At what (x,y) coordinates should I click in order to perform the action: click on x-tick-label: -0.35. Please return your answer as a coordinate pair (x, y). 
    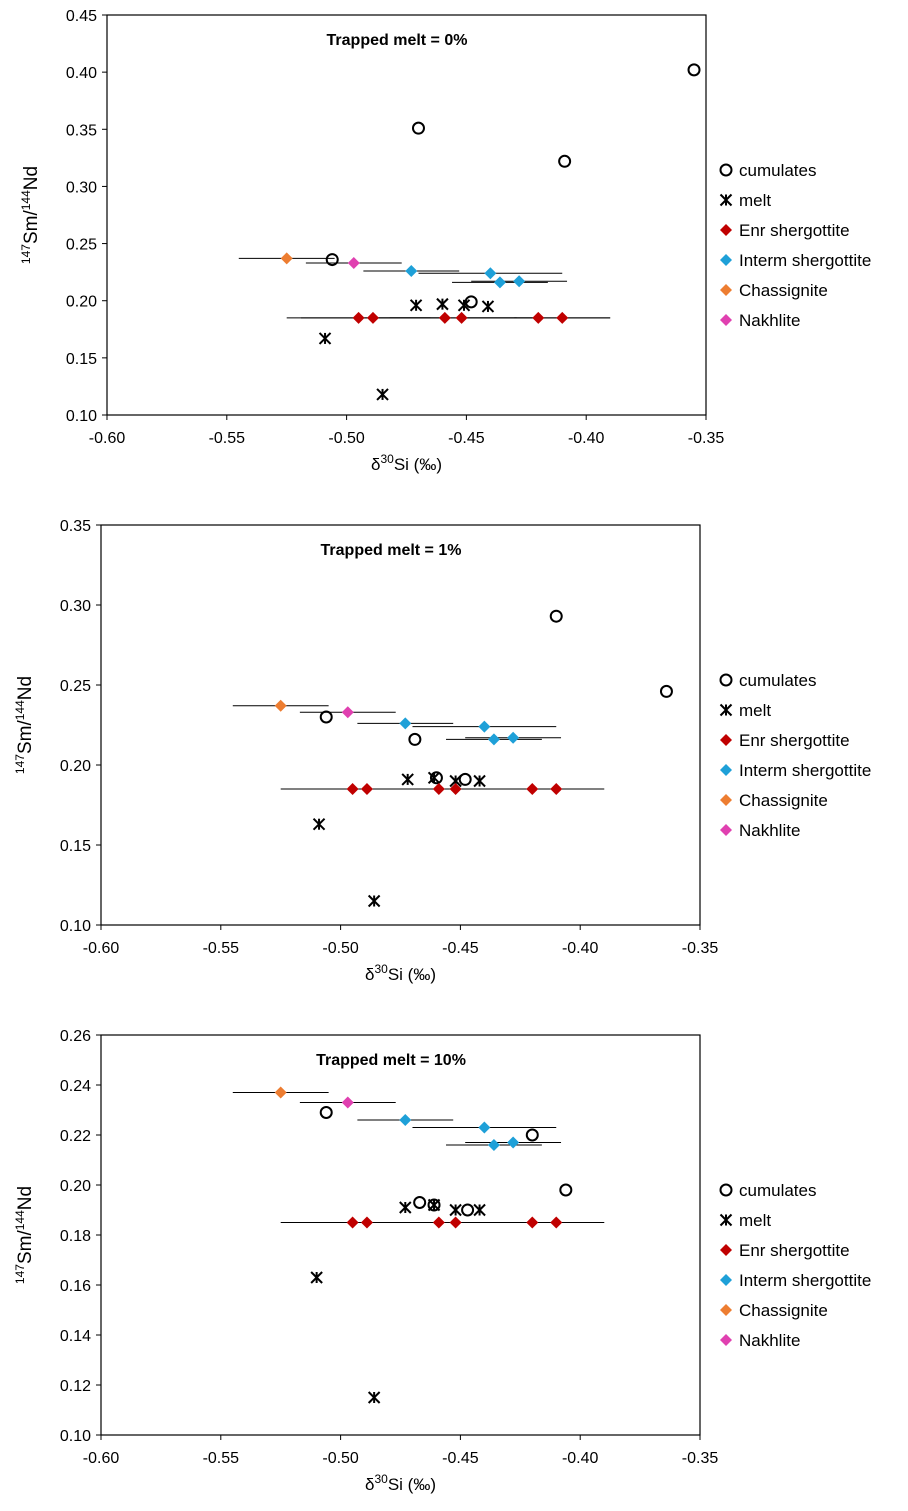
    Looking at the image, I should click on (700, 948).